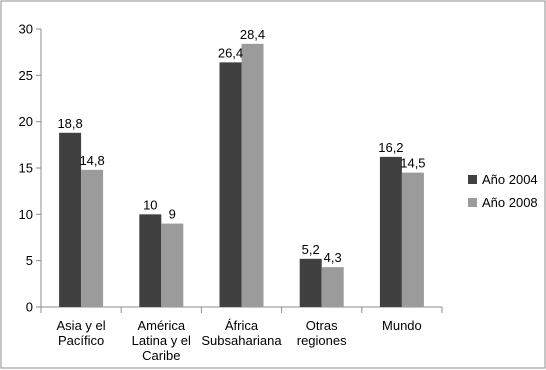 The height and width of the screenshot is (370, 546). I want to click on x-category-label: África Subsahariana, so click(241, 333).